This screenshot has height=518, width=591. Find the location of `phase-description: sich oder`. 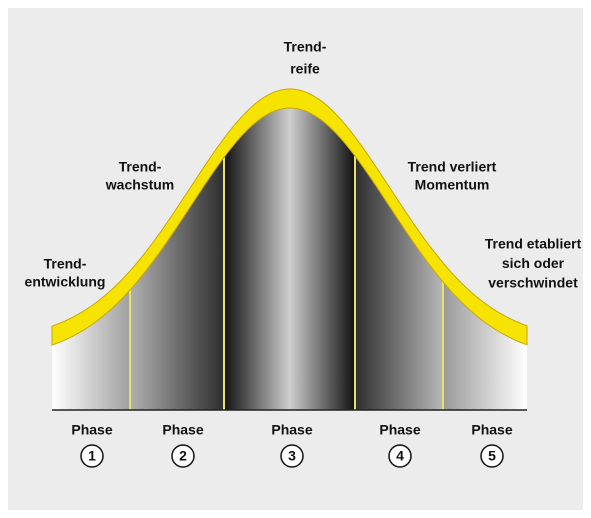

phase-description: sich oder is located at coordinates (533, 263).